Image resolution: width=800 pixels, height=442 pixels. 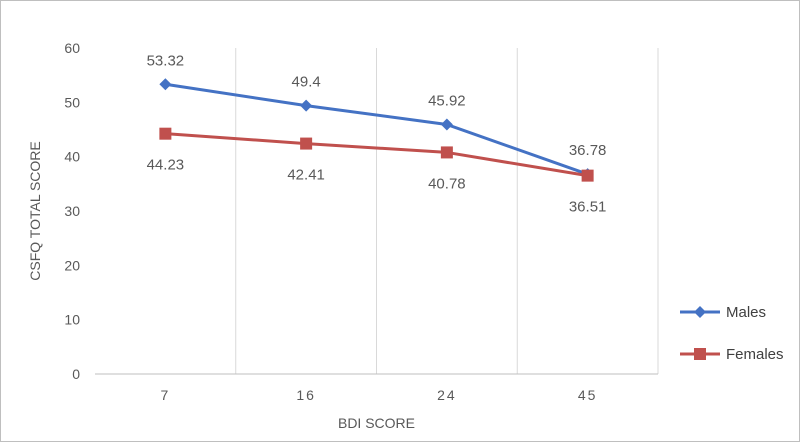 What do you see at coordinates (166, 165) in the screenshot?
I see `data-label: 44.23` at bounding box center [166, 165].